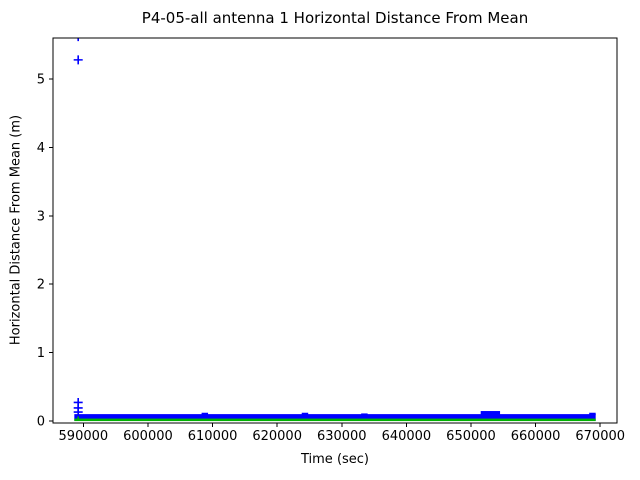 Image resolution: width=640 pixels, height=480 pixels. I want to click on x-tick-label: 660000, so click(536, 436).